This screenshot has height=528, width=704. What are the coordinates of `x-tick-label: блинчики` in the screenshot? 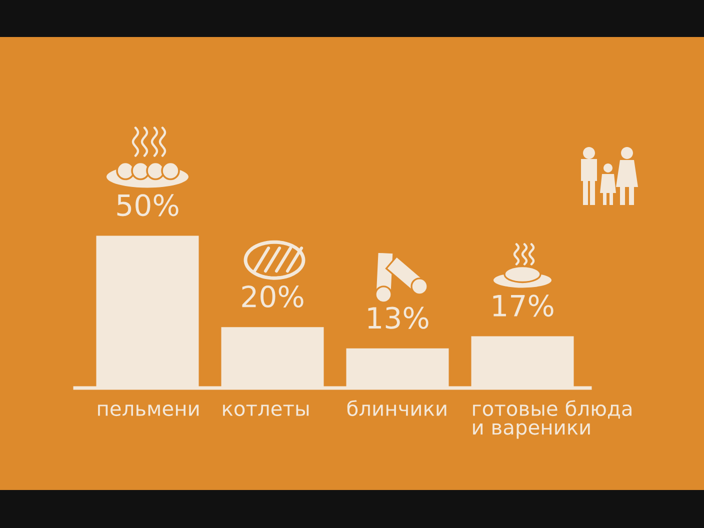 It's located at (396, 408).